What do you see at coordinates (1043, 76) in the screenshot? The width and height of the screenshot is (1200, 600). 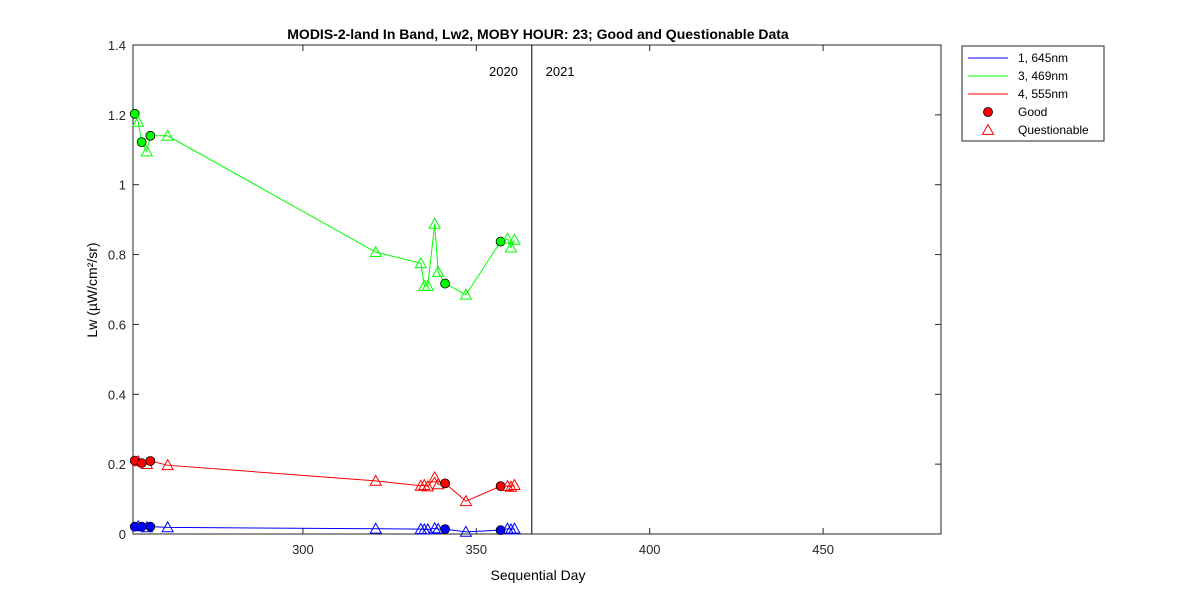 I see `legend-label: 3, 469nm` at bounding box center [1043, 76].